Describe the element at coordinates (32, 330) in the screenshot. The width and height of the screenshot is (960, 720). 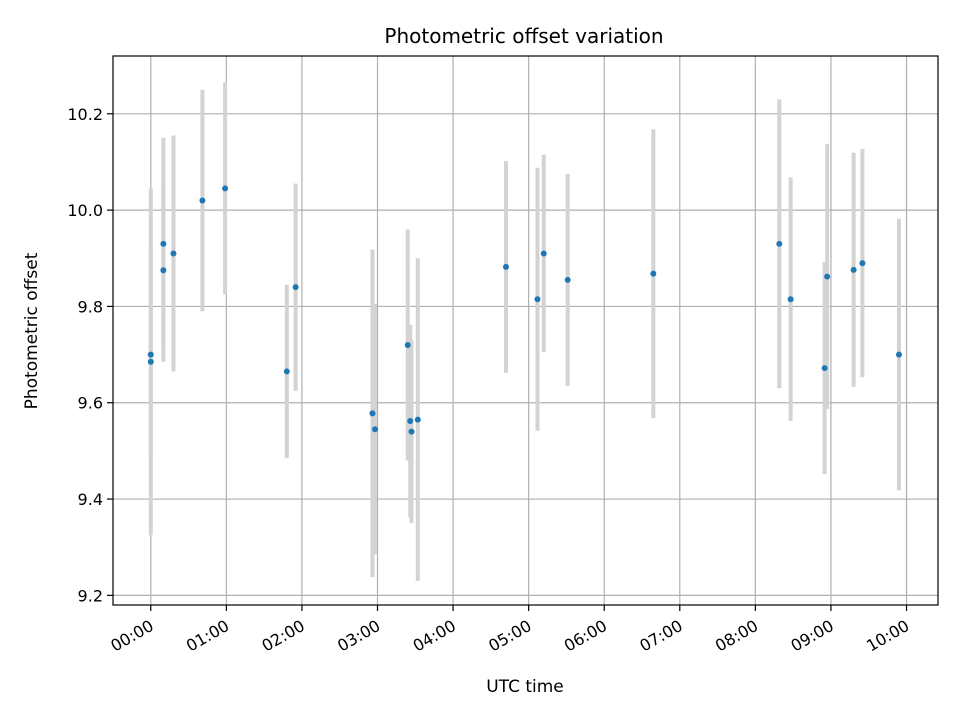
I see `y-axis-label: Photometric offset` at that location.